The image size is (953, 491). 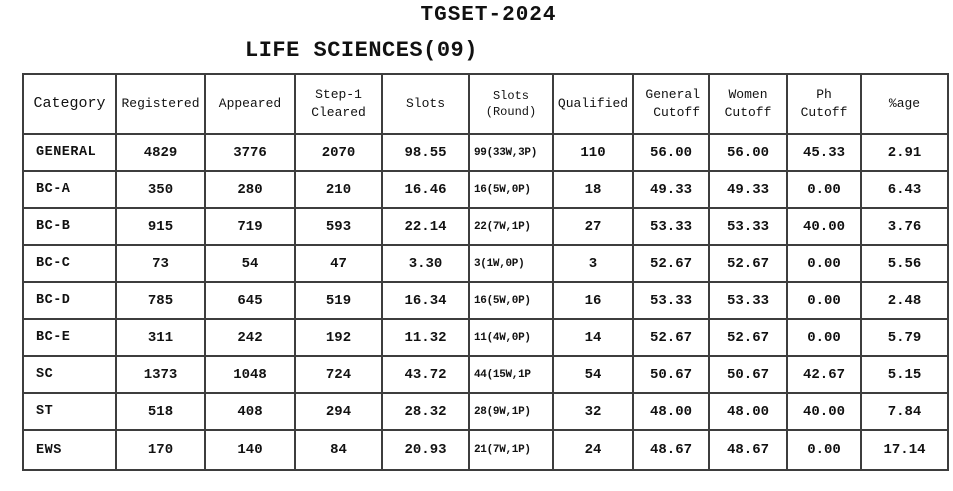 What do you see at coordinates (338, 152) in the screenshot?
I see `cell-step1_cleared: 2070` at bounding box center [338, 152].